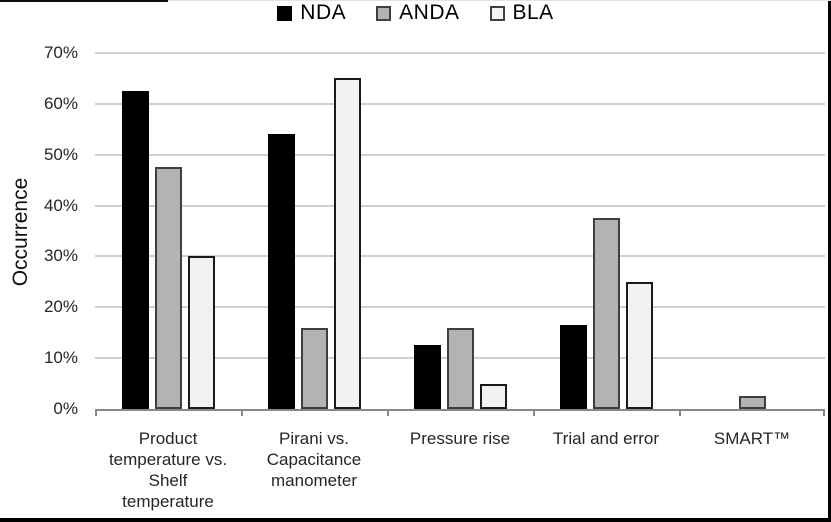  I want to click on category-label: SMART™, so click(752, 438).